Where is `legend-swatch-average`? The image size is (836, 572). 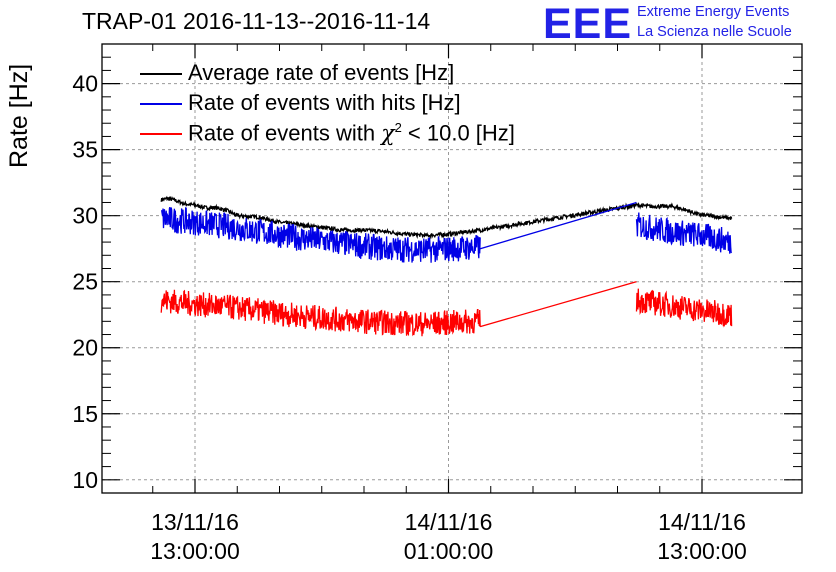
legend-swatch-average is located at coordinates (161, 74).